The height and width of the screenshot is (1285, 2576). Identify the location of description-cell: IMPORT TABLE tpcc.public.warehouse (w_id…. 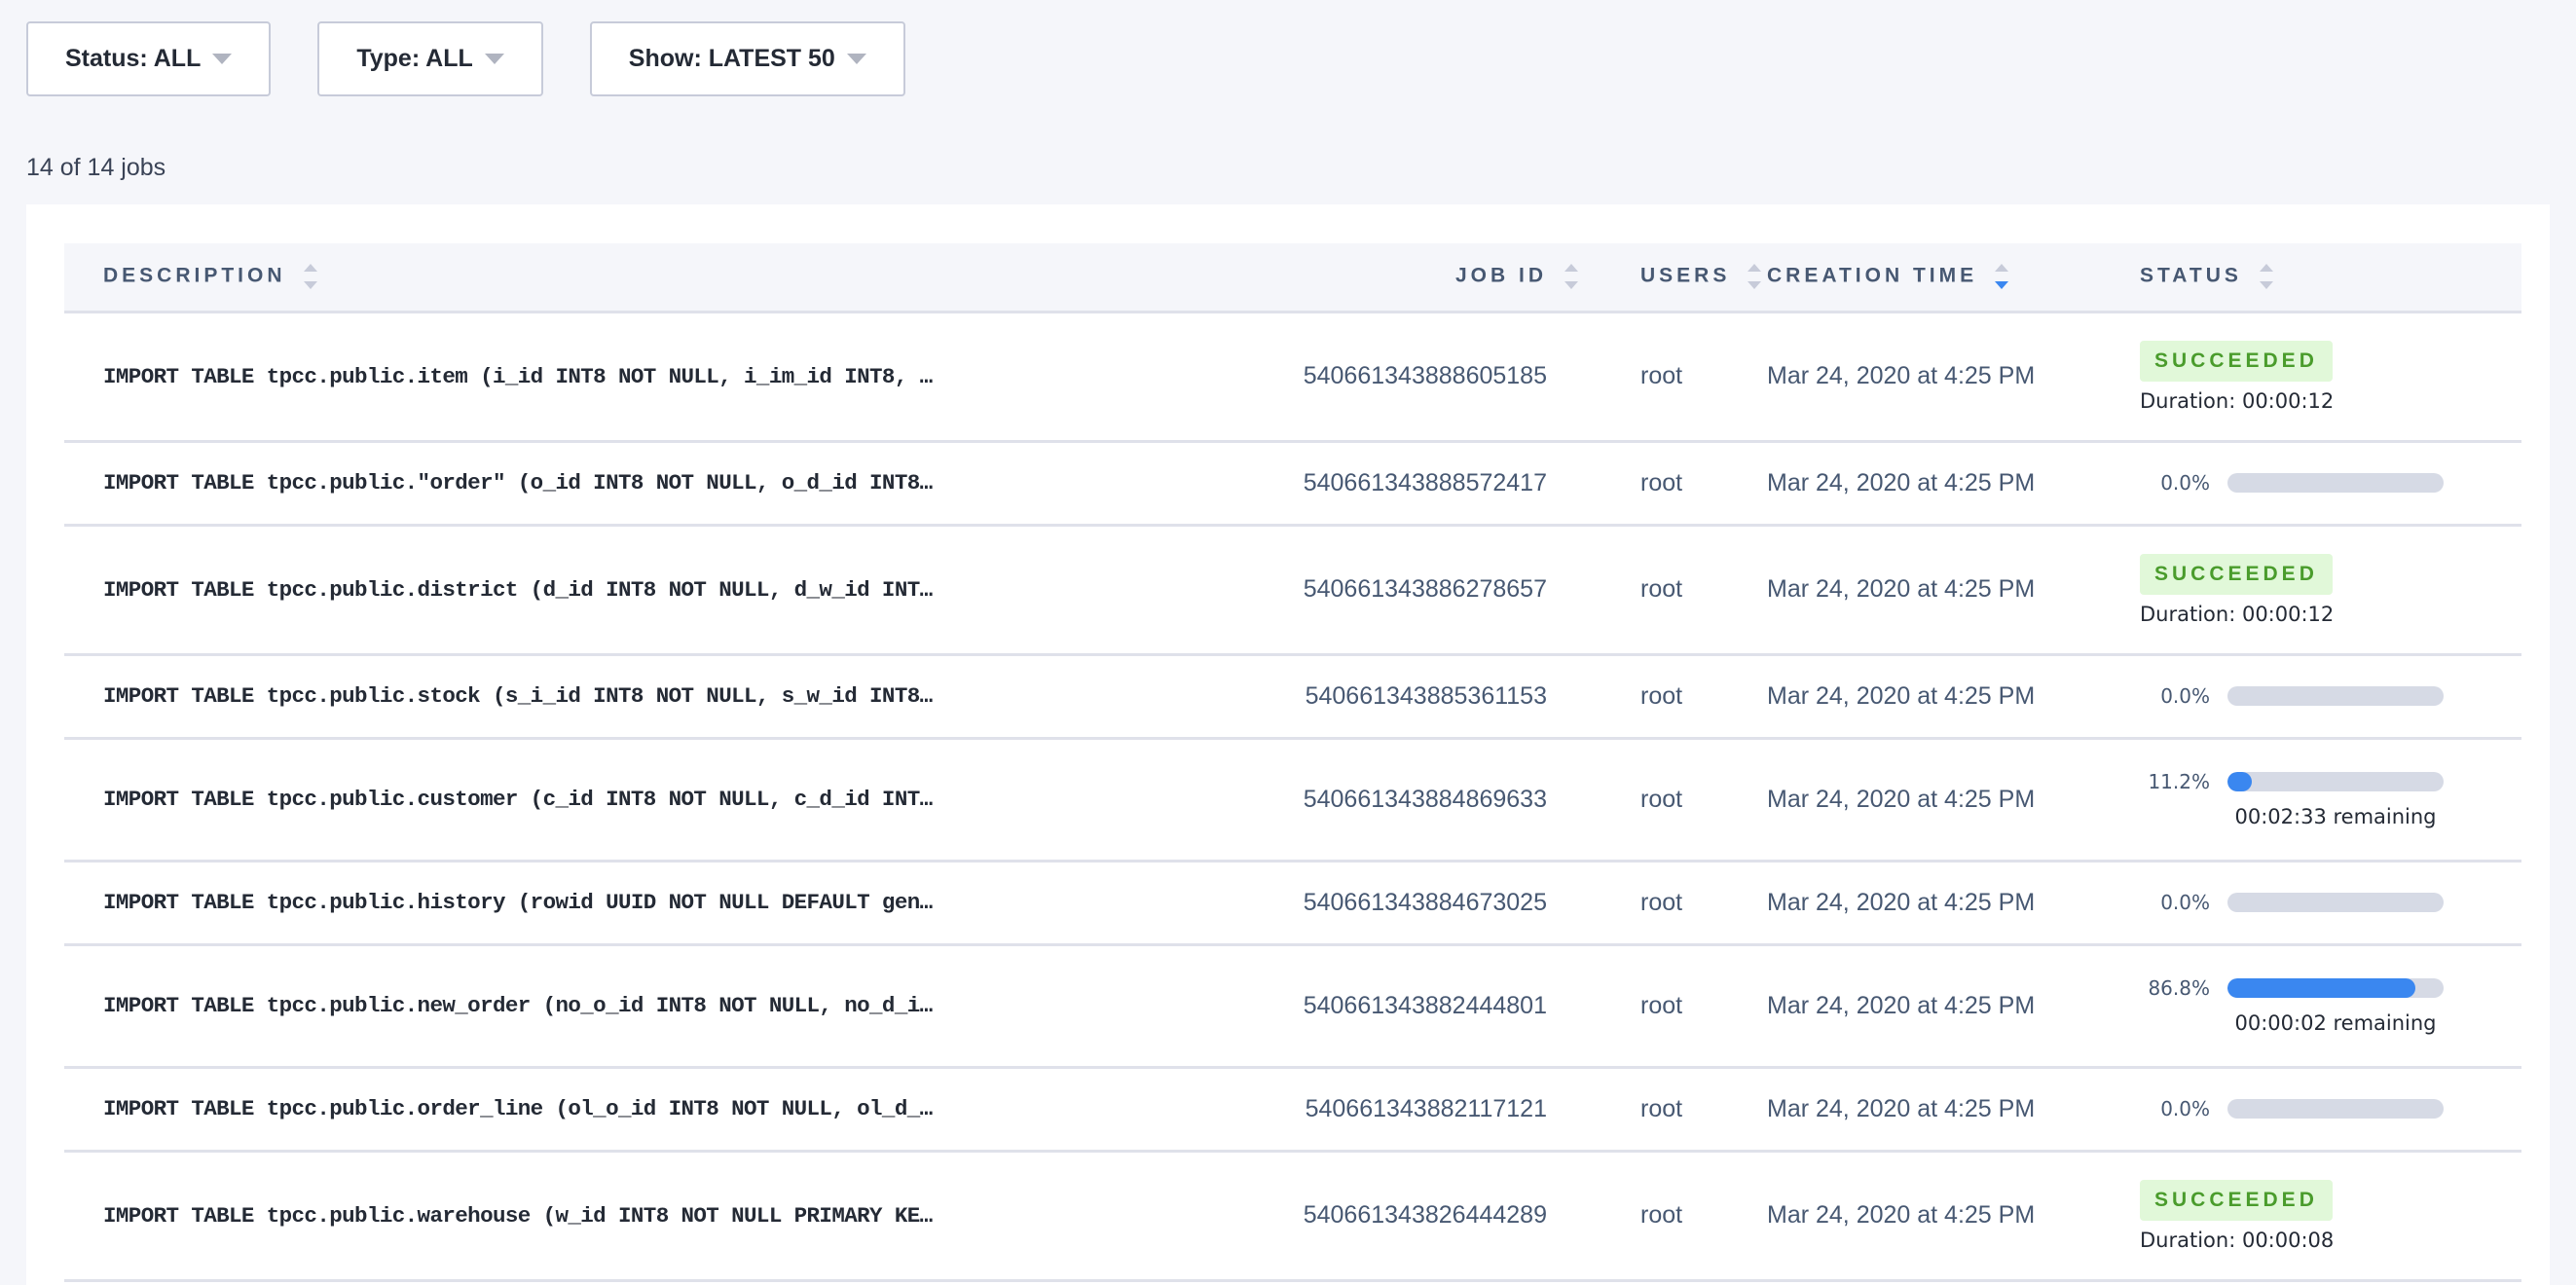
(626, 1215).